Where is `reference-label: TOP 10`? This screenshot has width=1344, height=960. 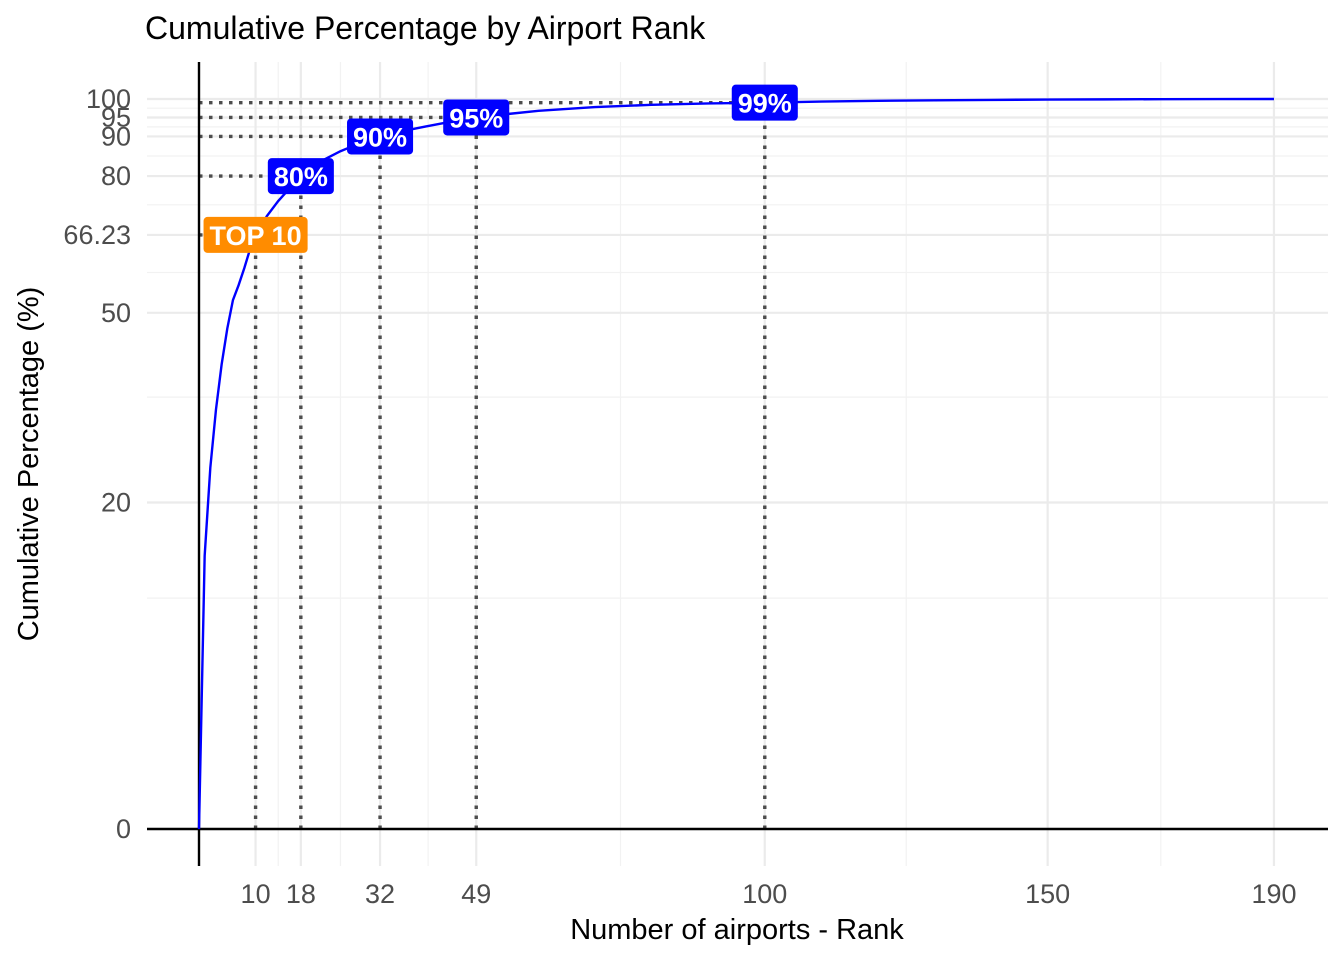 reference-label: TOP 10 is located at coordinates (255, 234).